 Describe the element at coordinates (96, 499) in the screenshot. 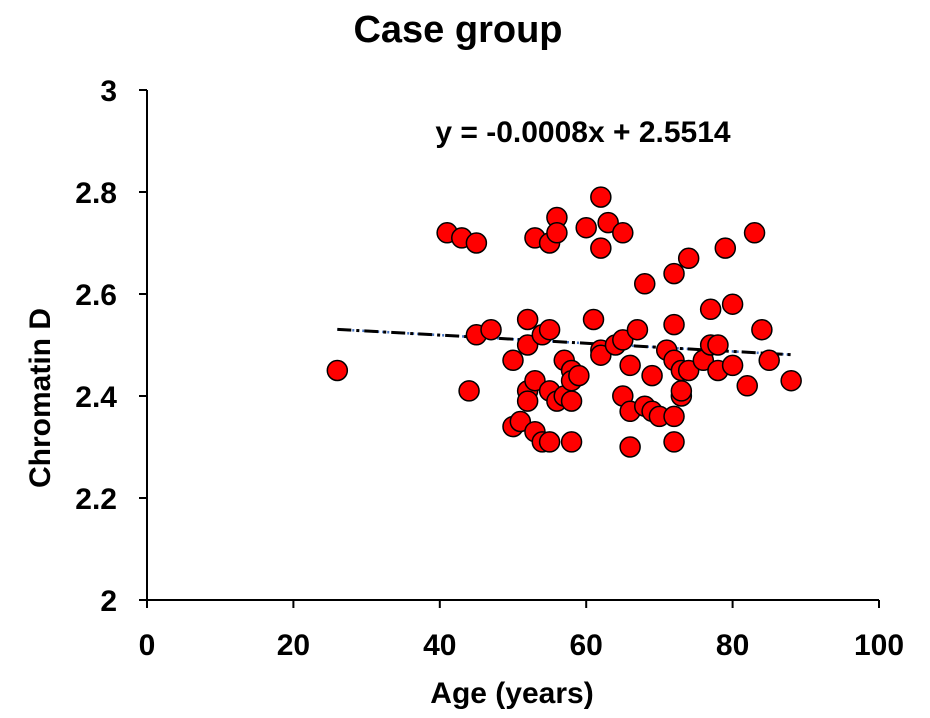

I see `y-tick-label: 2.2` at that location.